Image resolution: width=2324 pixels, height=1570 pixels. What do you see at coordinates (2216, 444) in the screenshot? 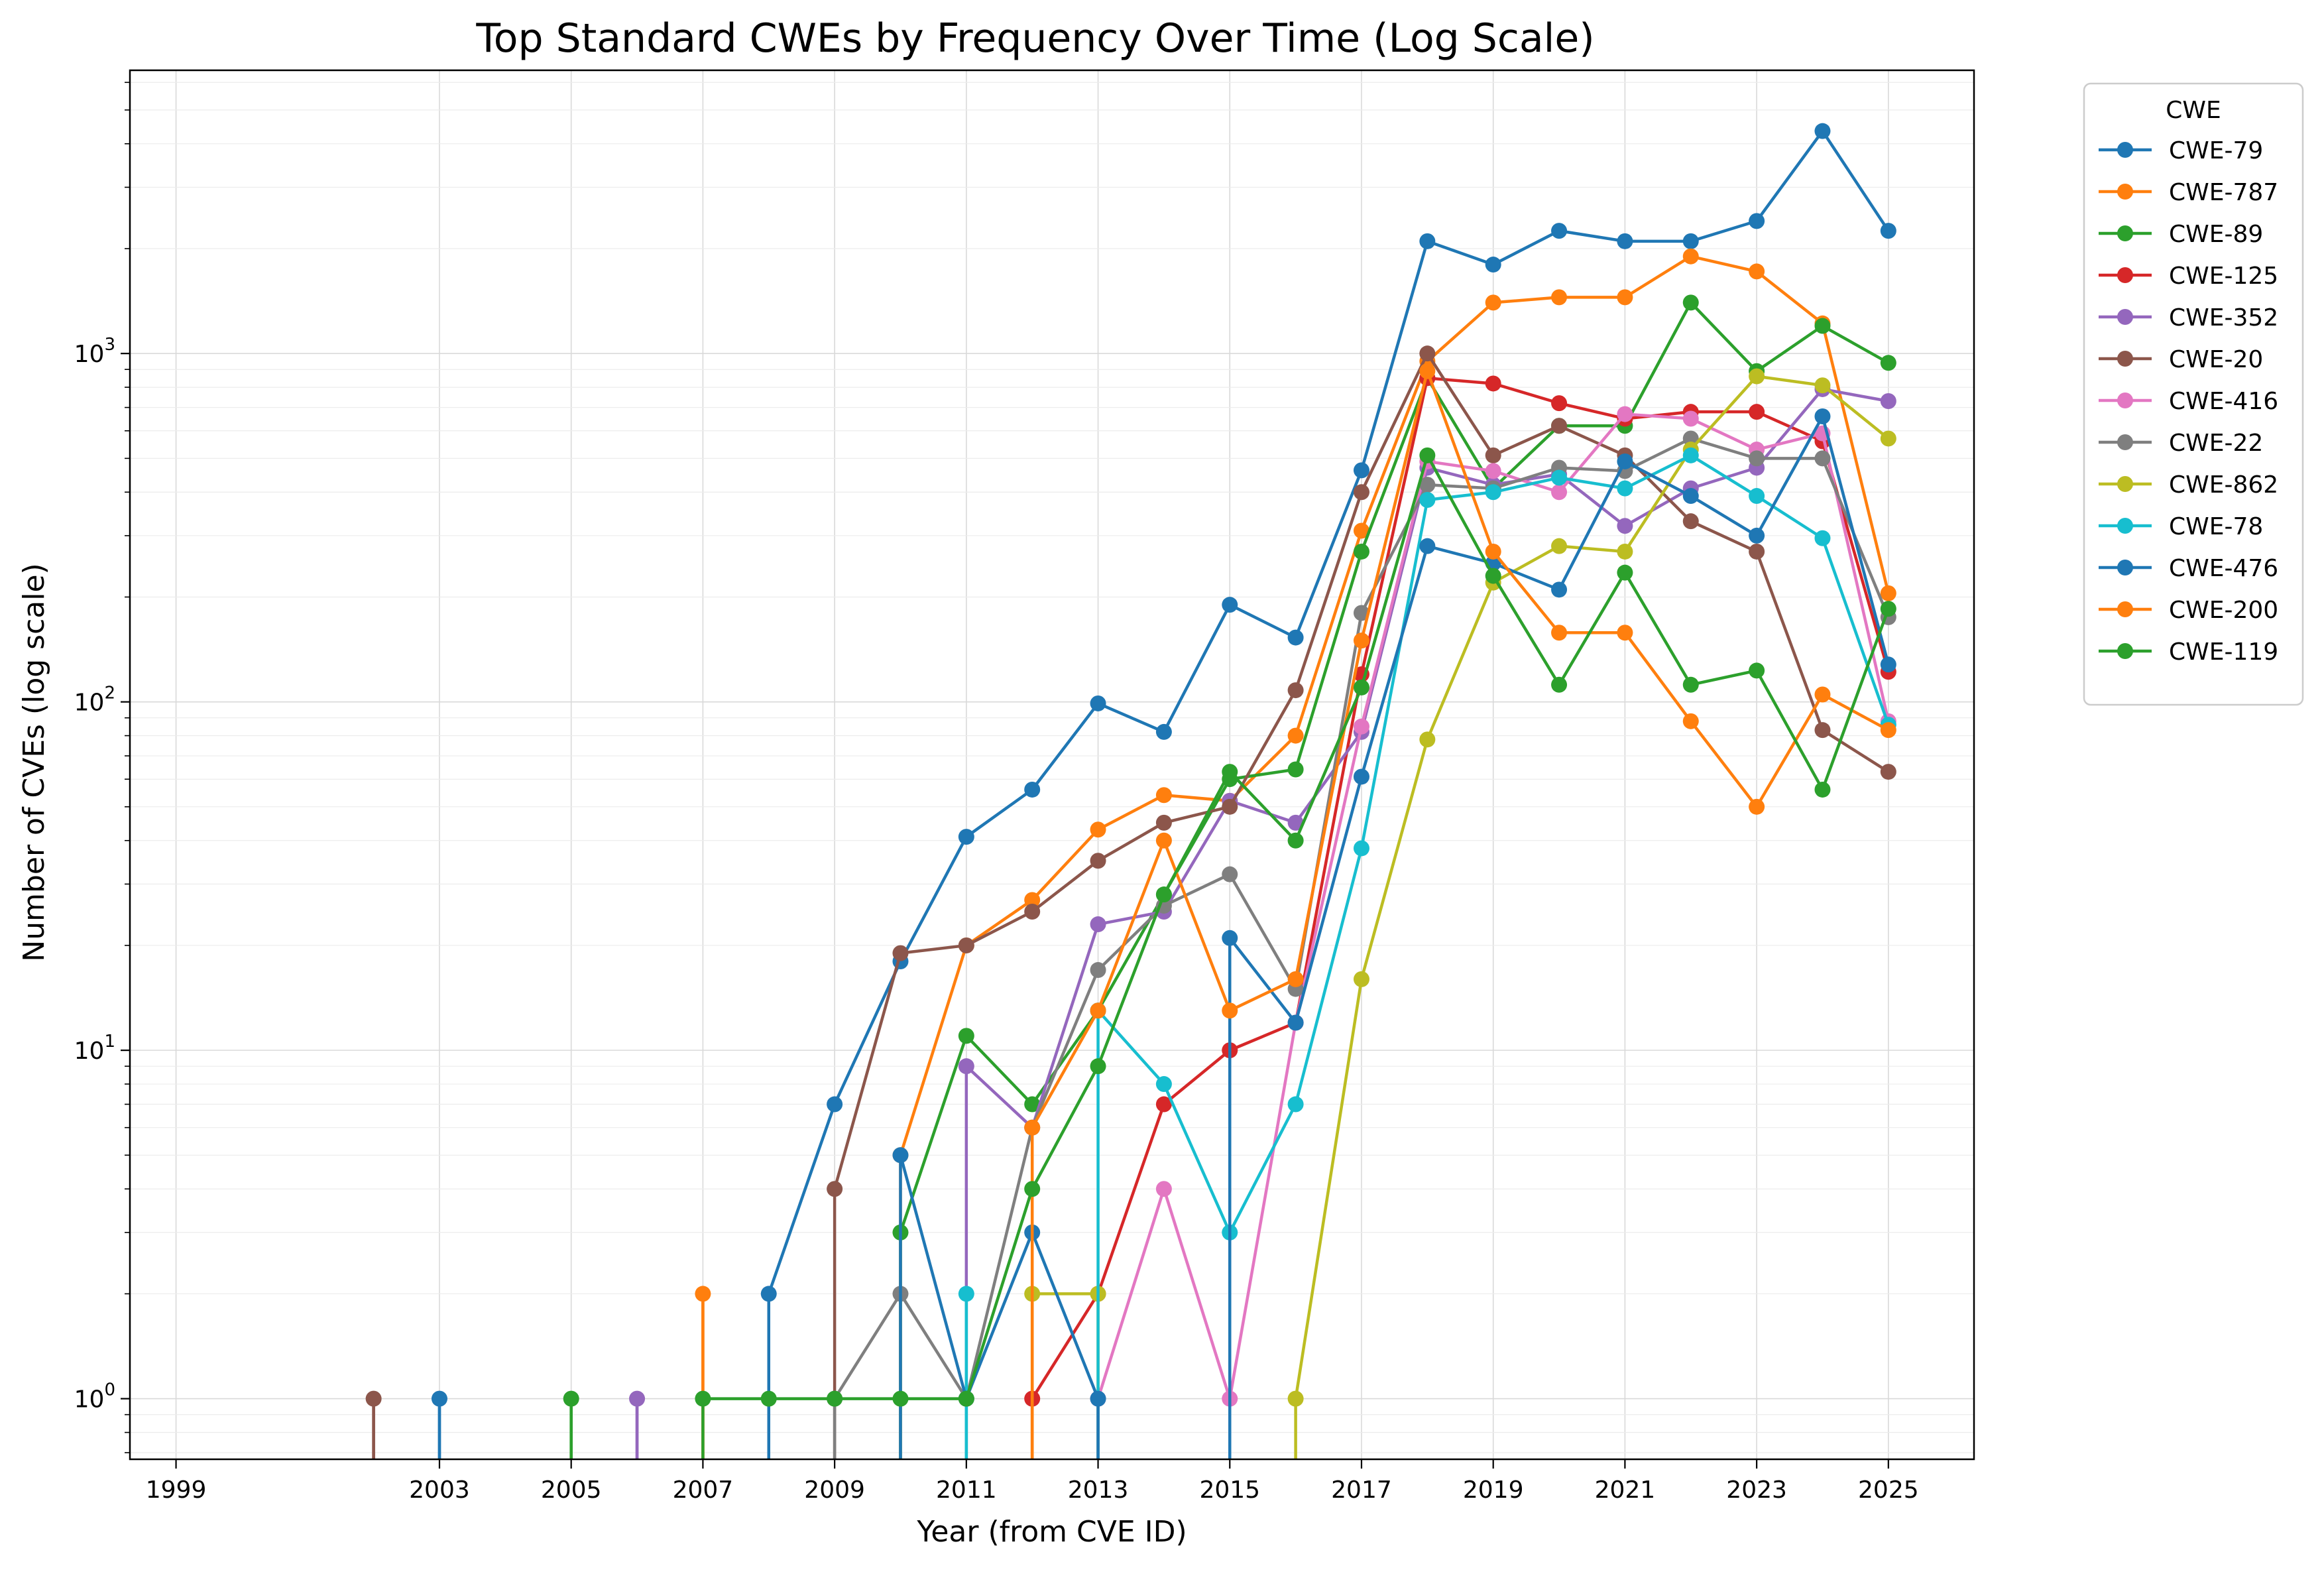
I see `legend-label: CWE-22` at bounding box center [2216, 444].